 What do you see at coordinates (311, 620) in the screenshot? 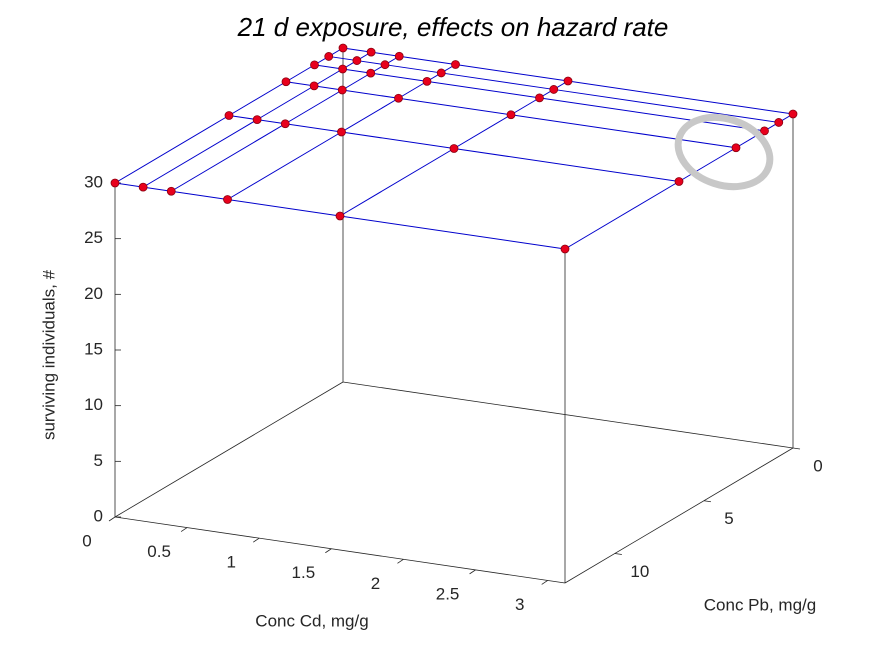
I see `x-axis-label: Conc Cd, mg/g` at bounding box center [311, 620].